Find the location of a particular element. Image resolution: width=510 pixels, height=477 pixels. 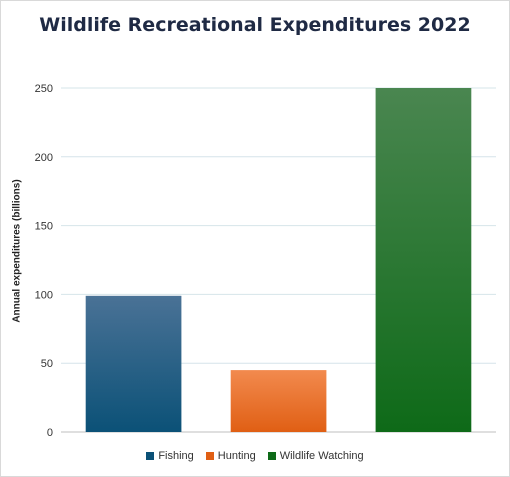

bar-fishing is located at coordinates (133, 363).